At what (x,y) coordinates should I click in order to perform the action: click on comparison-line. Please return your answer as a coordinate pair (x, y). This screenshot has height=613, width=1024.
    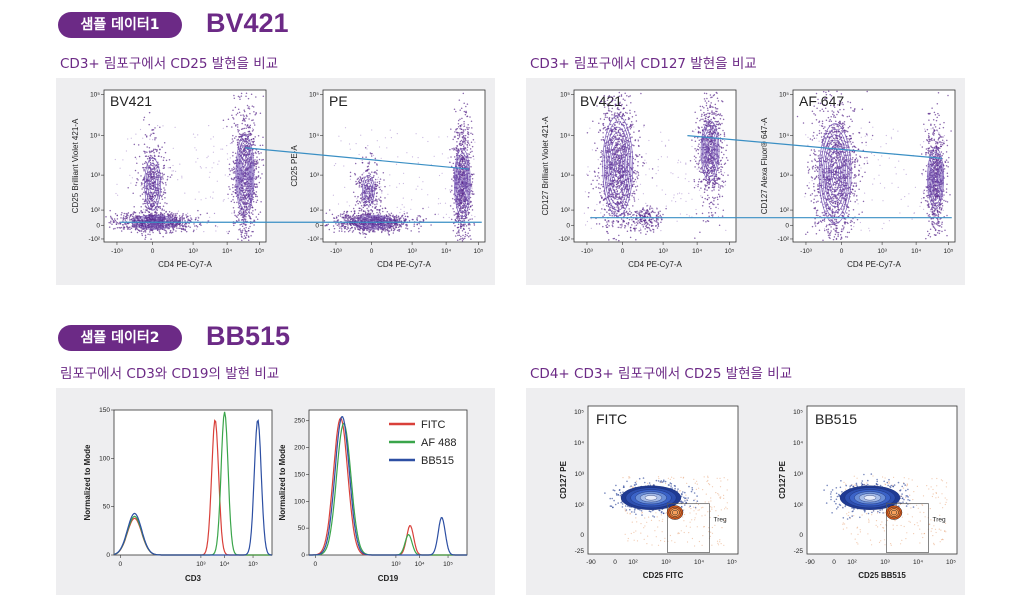
    Looking at the image, I should click on (356, 158).